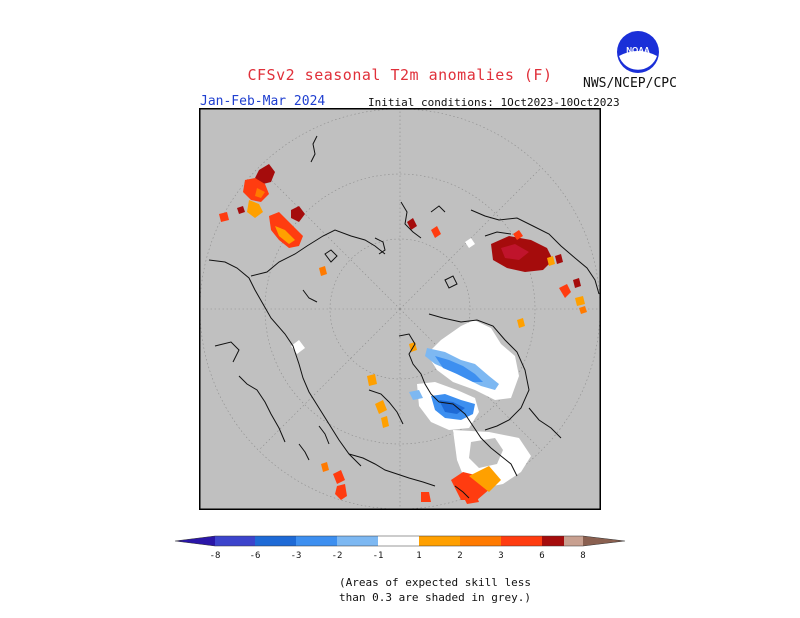 This screenshot has width=800, height=618. I want to click on colorbar-tick-label: 8, so click(582, 556).